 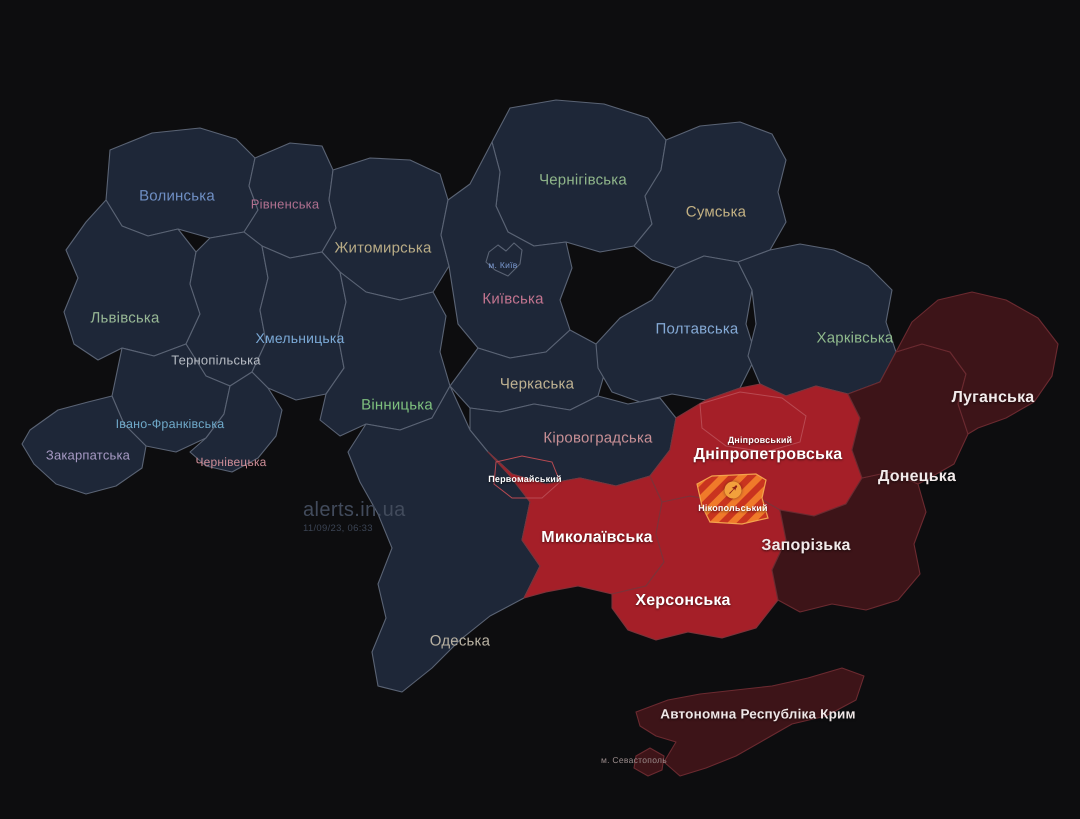 I want to click on district-label-nikopolskyi: Нікопольський, so click(x=733, y=508).